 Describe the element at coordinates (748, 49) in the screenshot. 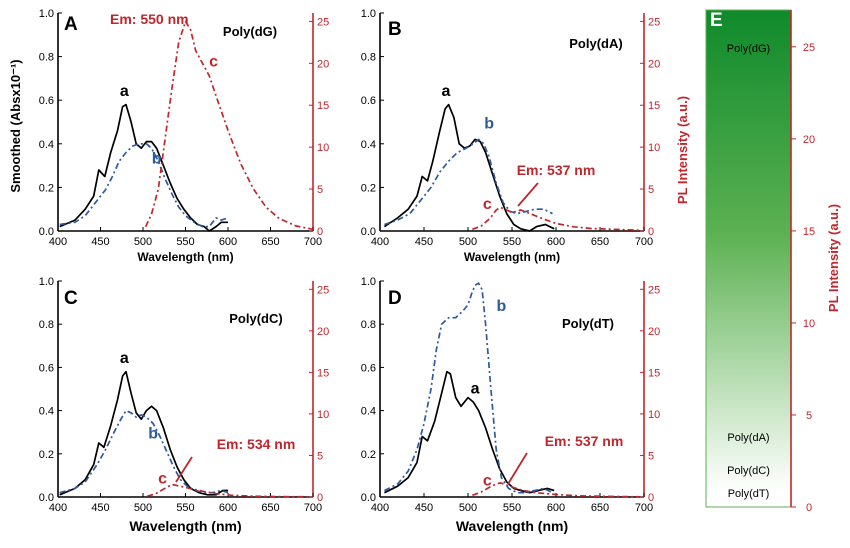

I see `sample-label: Poly(dG)` at that location.